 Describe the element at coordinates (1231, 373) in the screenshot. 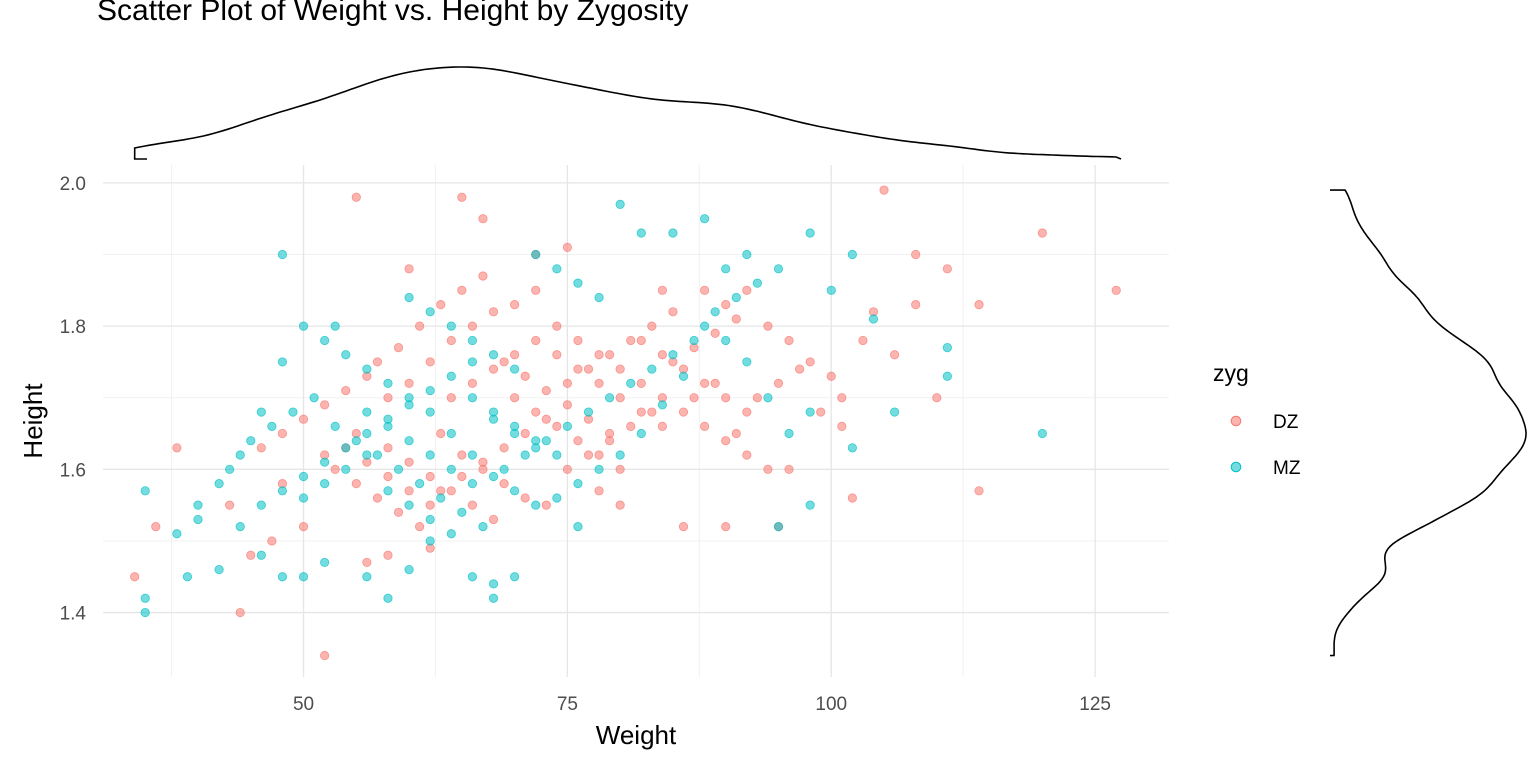

I see `legend-title: zyg` at that location.